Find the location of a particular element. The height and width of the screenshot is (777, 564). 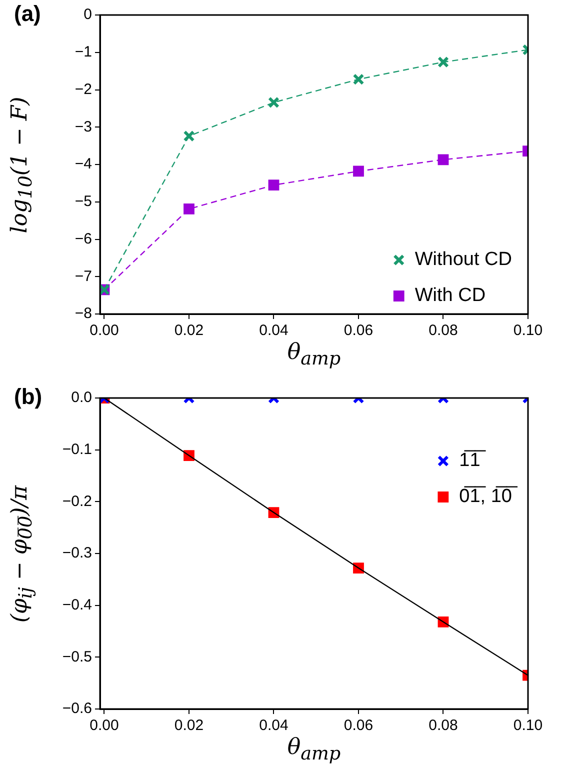

y-tick-label: −3 is located at coordinates (83, 127).